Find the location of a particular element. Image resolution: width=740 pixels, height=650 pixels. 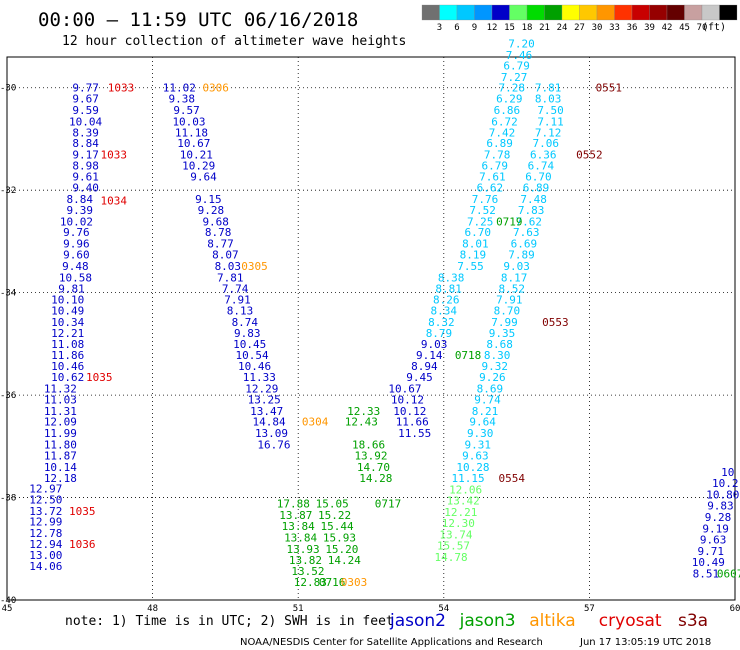

swh-value-label: 9.67 is located at coordinates (85, 98).